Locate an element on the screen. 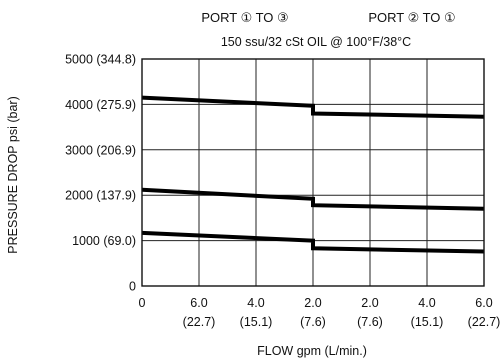 This screenshot has height=360, width=501. y-tick-label: 2000 (137.9) is located at coordinates (100, 196).